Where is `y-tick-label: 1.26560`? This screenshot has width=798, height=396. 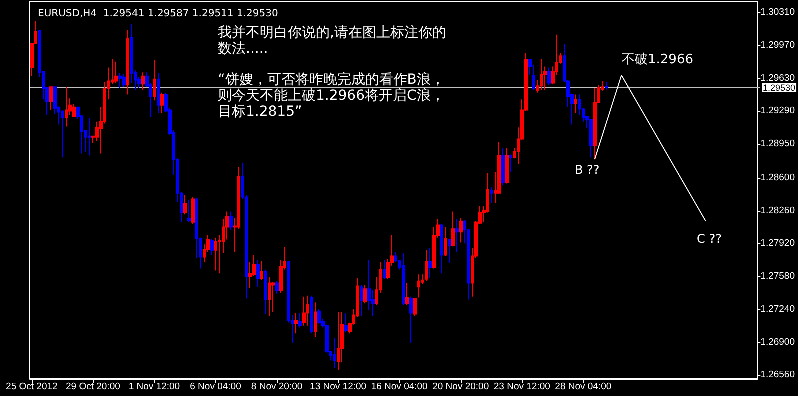 y-tick-label: 1.26560 is located at coordinates (778, 375).